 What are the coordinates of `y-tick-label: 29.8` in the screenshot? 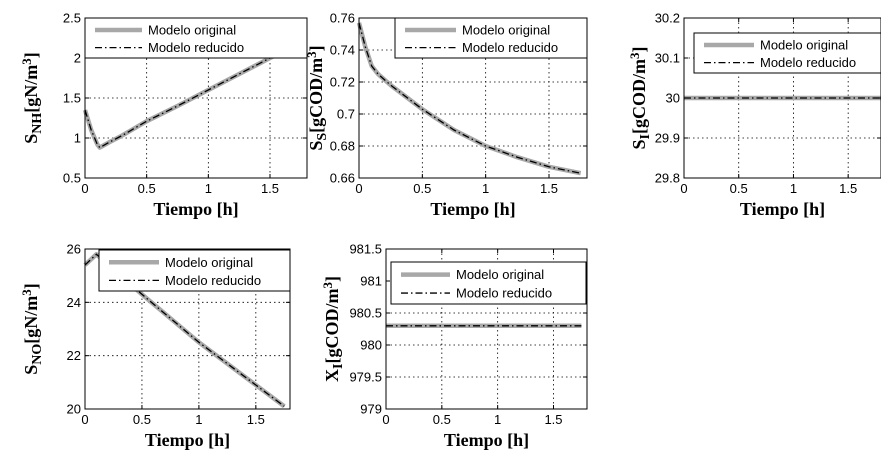 It's located at (667, 178).